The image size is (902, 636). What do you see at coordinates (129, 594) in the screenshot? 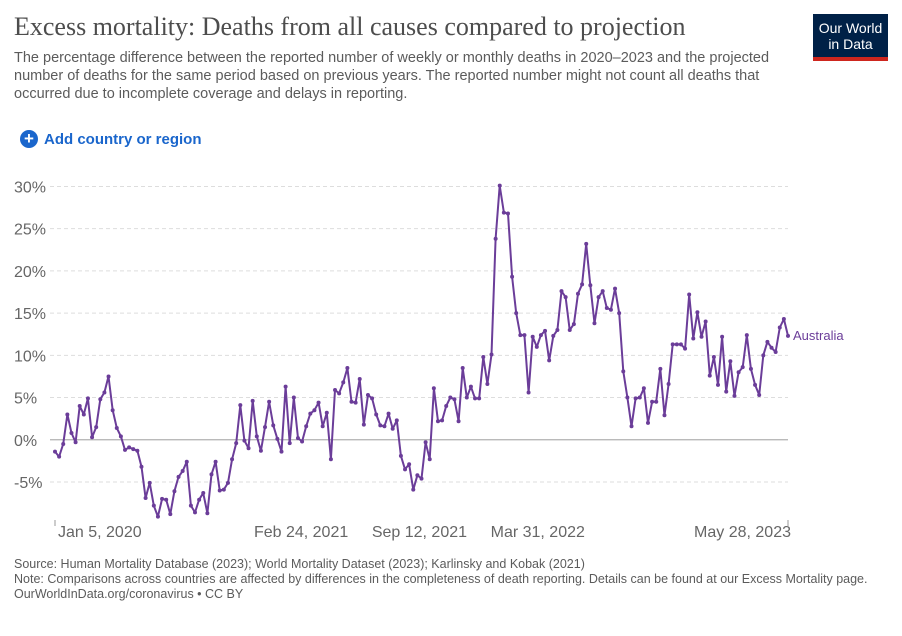
I see `credit-text: OurWorldInData.org/coronavirus • CC BY` at bounding box center [129, 594].